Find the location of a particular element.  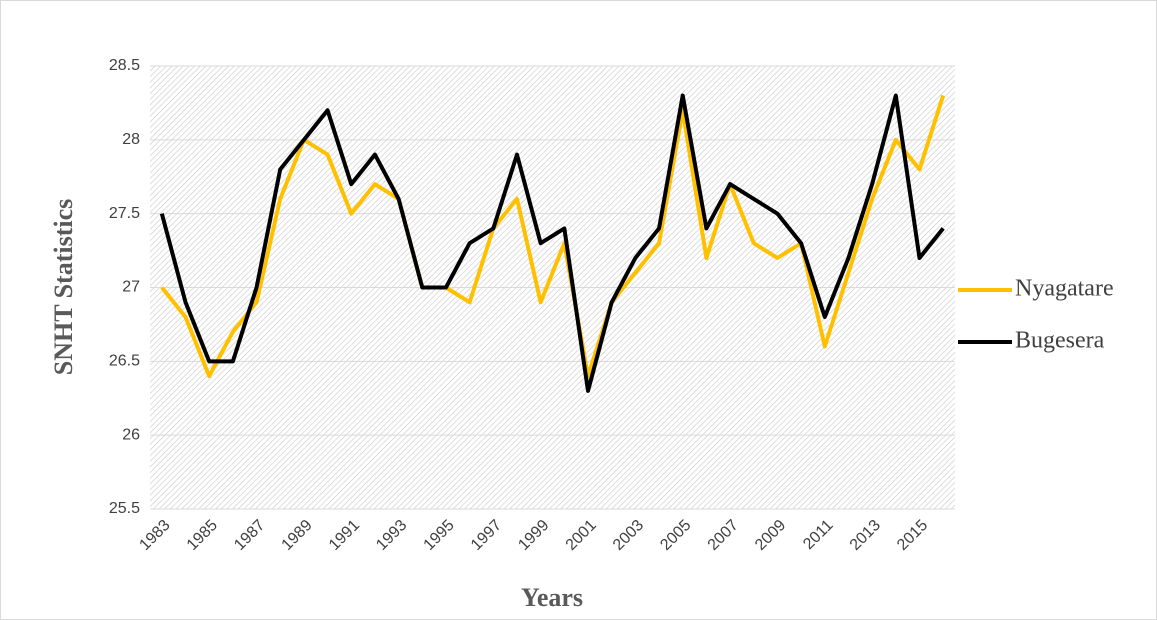

y-tick-label: 28.5 is located at coordinates (124, 65).